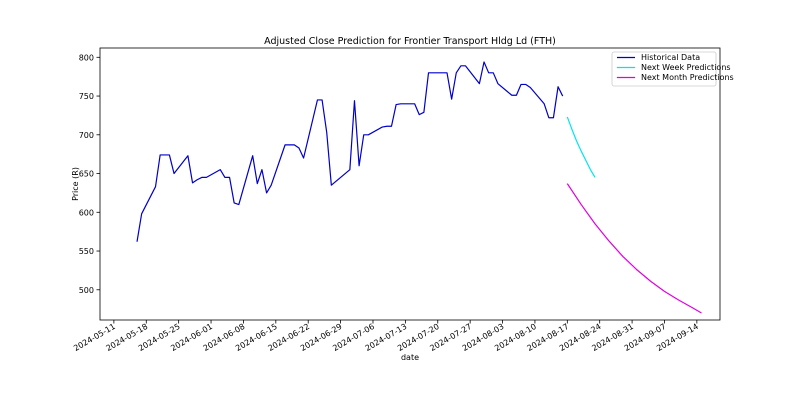 The height and width of the screenshot is (400, 800). What do you see at coordinates (86, 174) in the screenshot?
I see `y-tick-label: 650` at bounding box center [86, 174].